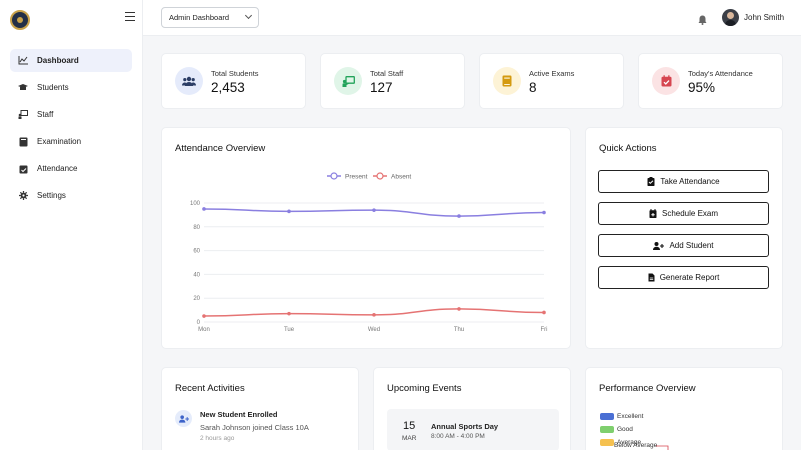 This screenshot has height=450, width=801. I want to click on legend-label: Present, so click(356, 177).